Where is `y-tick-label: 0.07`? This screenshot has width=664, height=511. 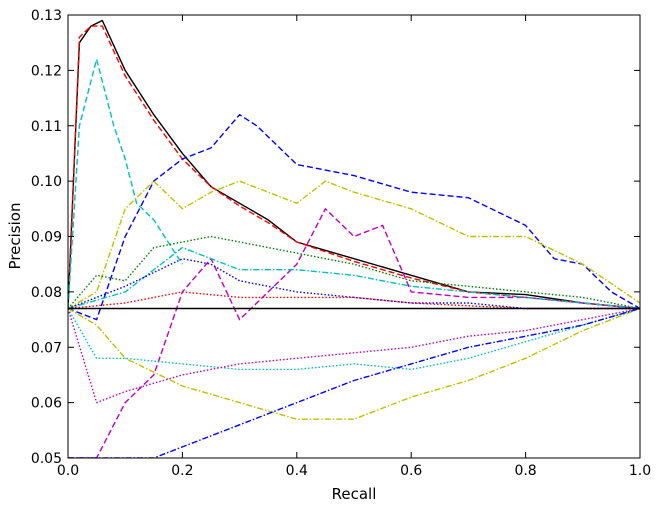 y-tick-label: 0.07 is located at coordinates (46, 348).